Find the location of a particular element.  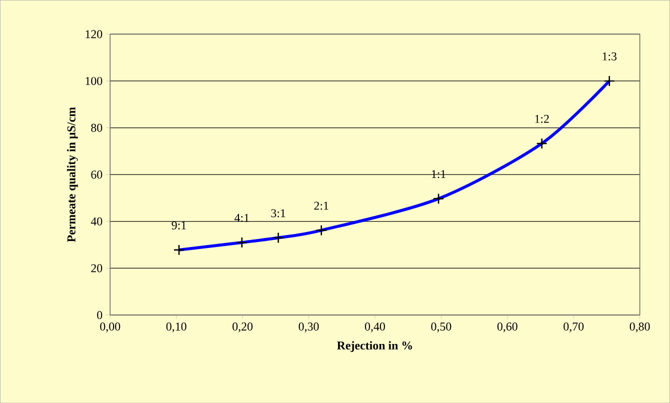

y-tick-label: 40 is located at coordinates (96, 221).